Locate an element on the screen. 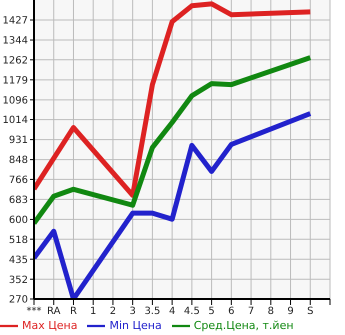 The width and height of the screenshot is (345, 335). x-tick-label: R is located at coordinates (73, 312).